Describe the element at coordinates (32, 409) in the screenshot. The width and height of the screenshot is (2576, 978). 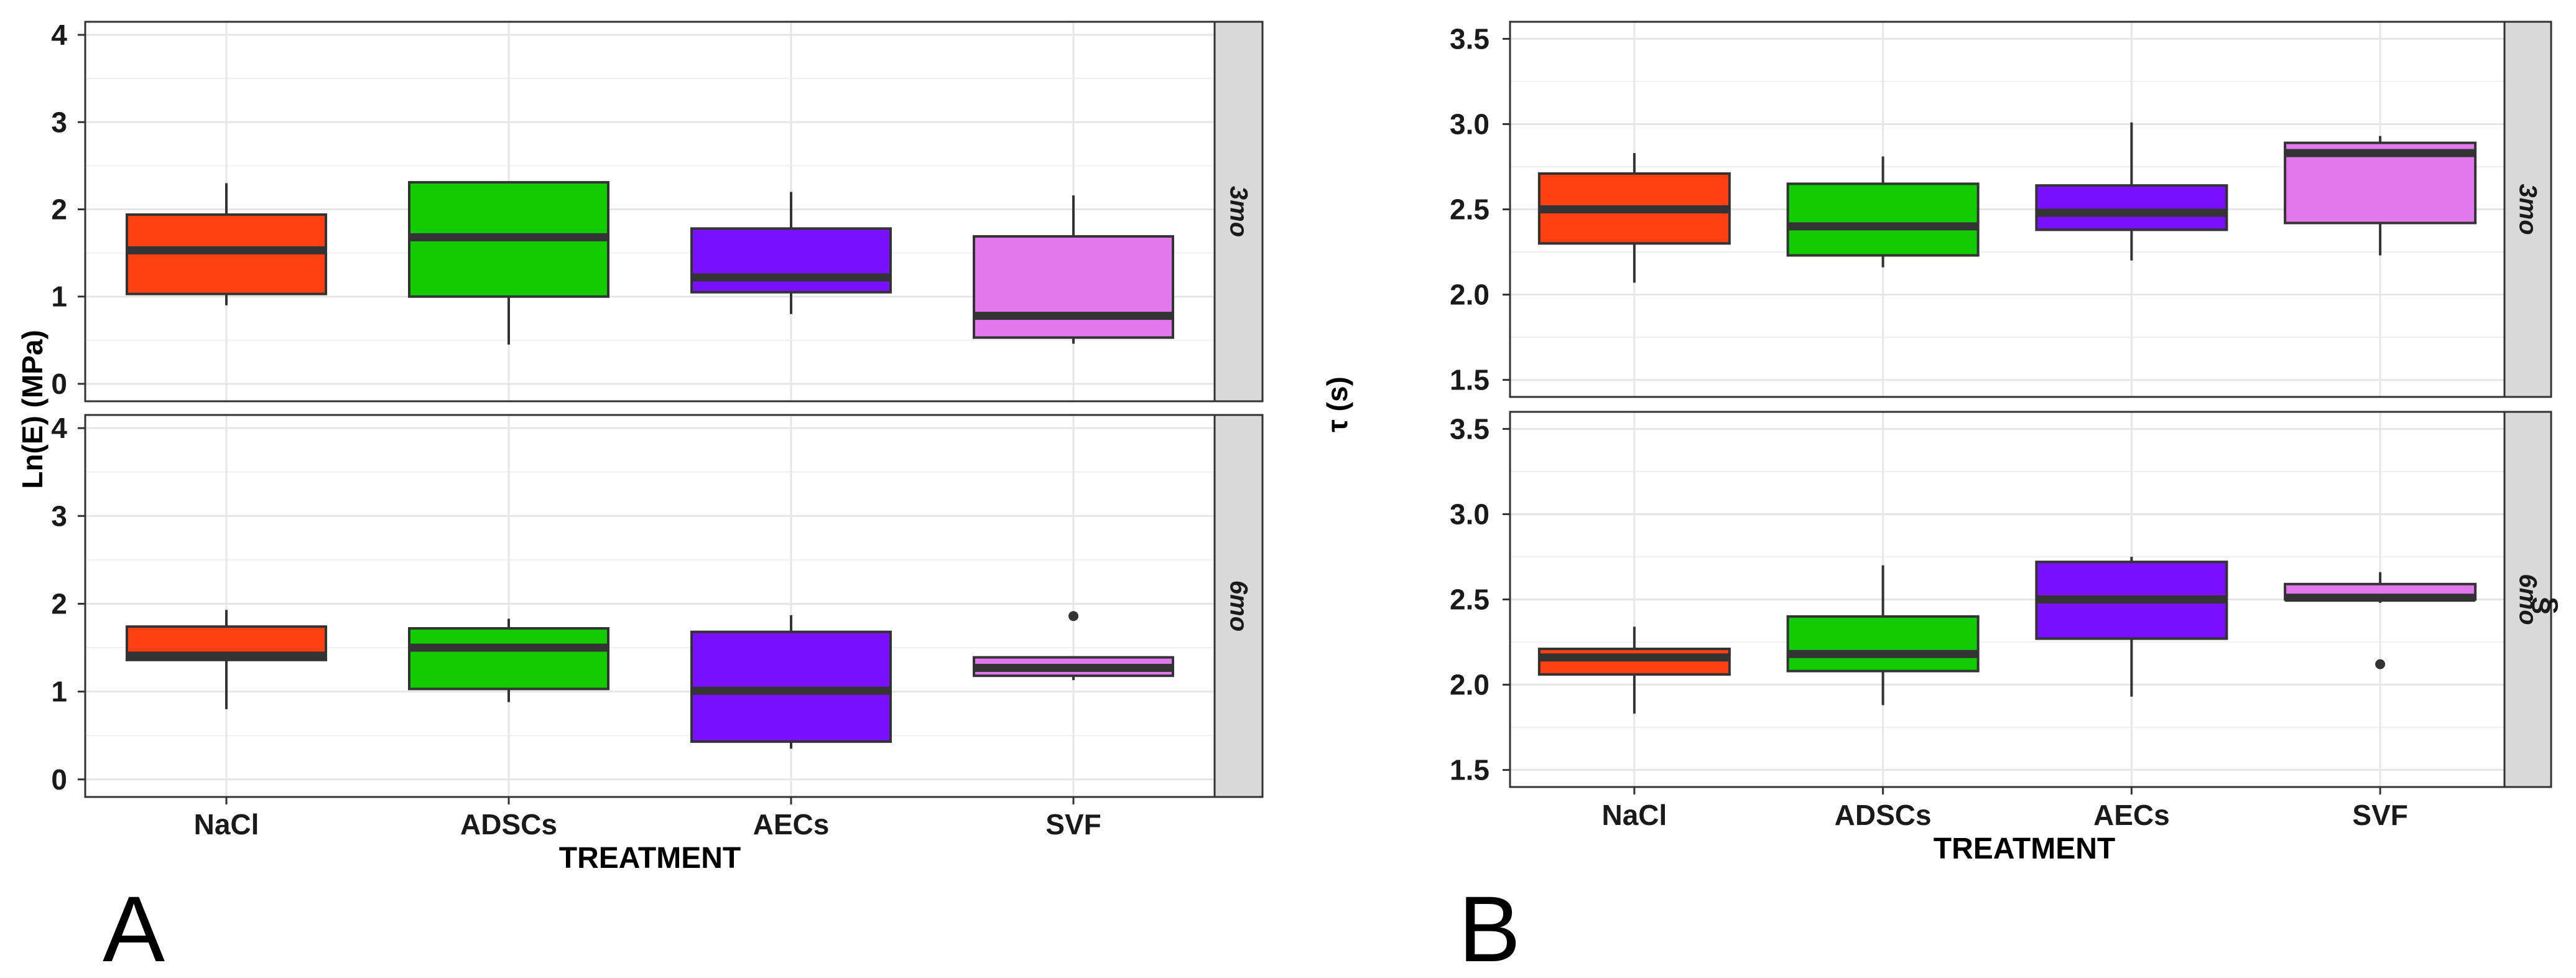
I see `y-axis-title: Ln(E) (MPa)` at that location.